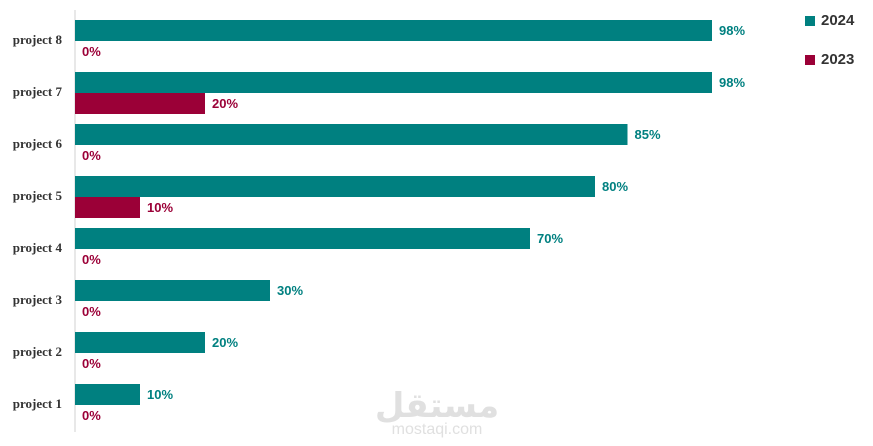  What do you see at coordinates (38, 39) in the screenshot?
I see `y-tick-label: project 8` at bounding box center [38, 39].